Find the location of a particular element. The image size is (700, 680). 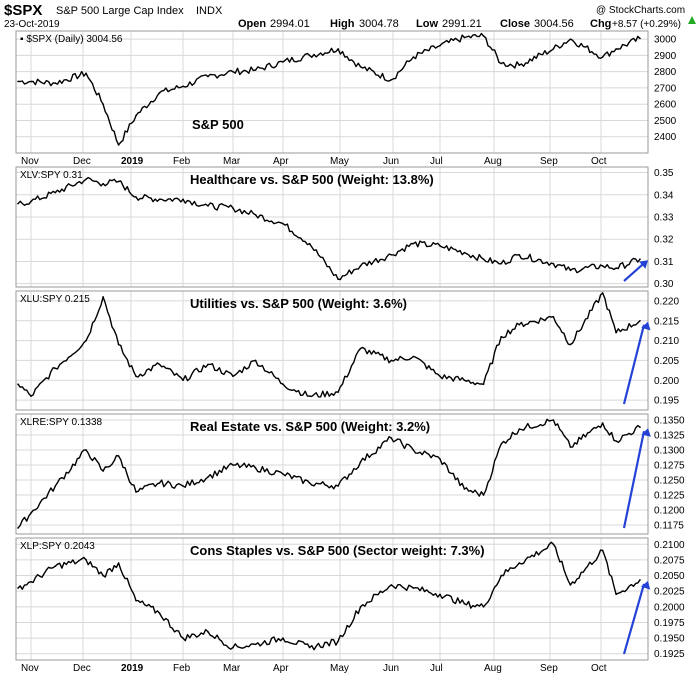

series-line is located at coordinates (329, 89).